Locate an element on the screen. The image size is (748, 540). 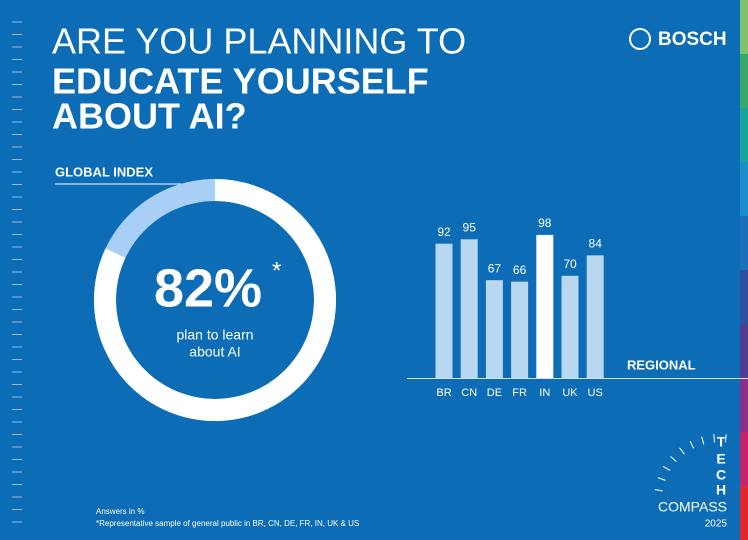
donut-value: 82% is located at coordinates (208, 288).